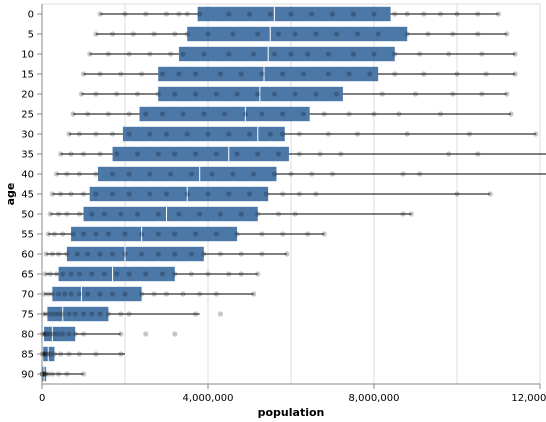 The image size is (546, 422). I want to click on x-axis: 0 4,000,000 8,000,000 12,000,000, so click(292, 393).